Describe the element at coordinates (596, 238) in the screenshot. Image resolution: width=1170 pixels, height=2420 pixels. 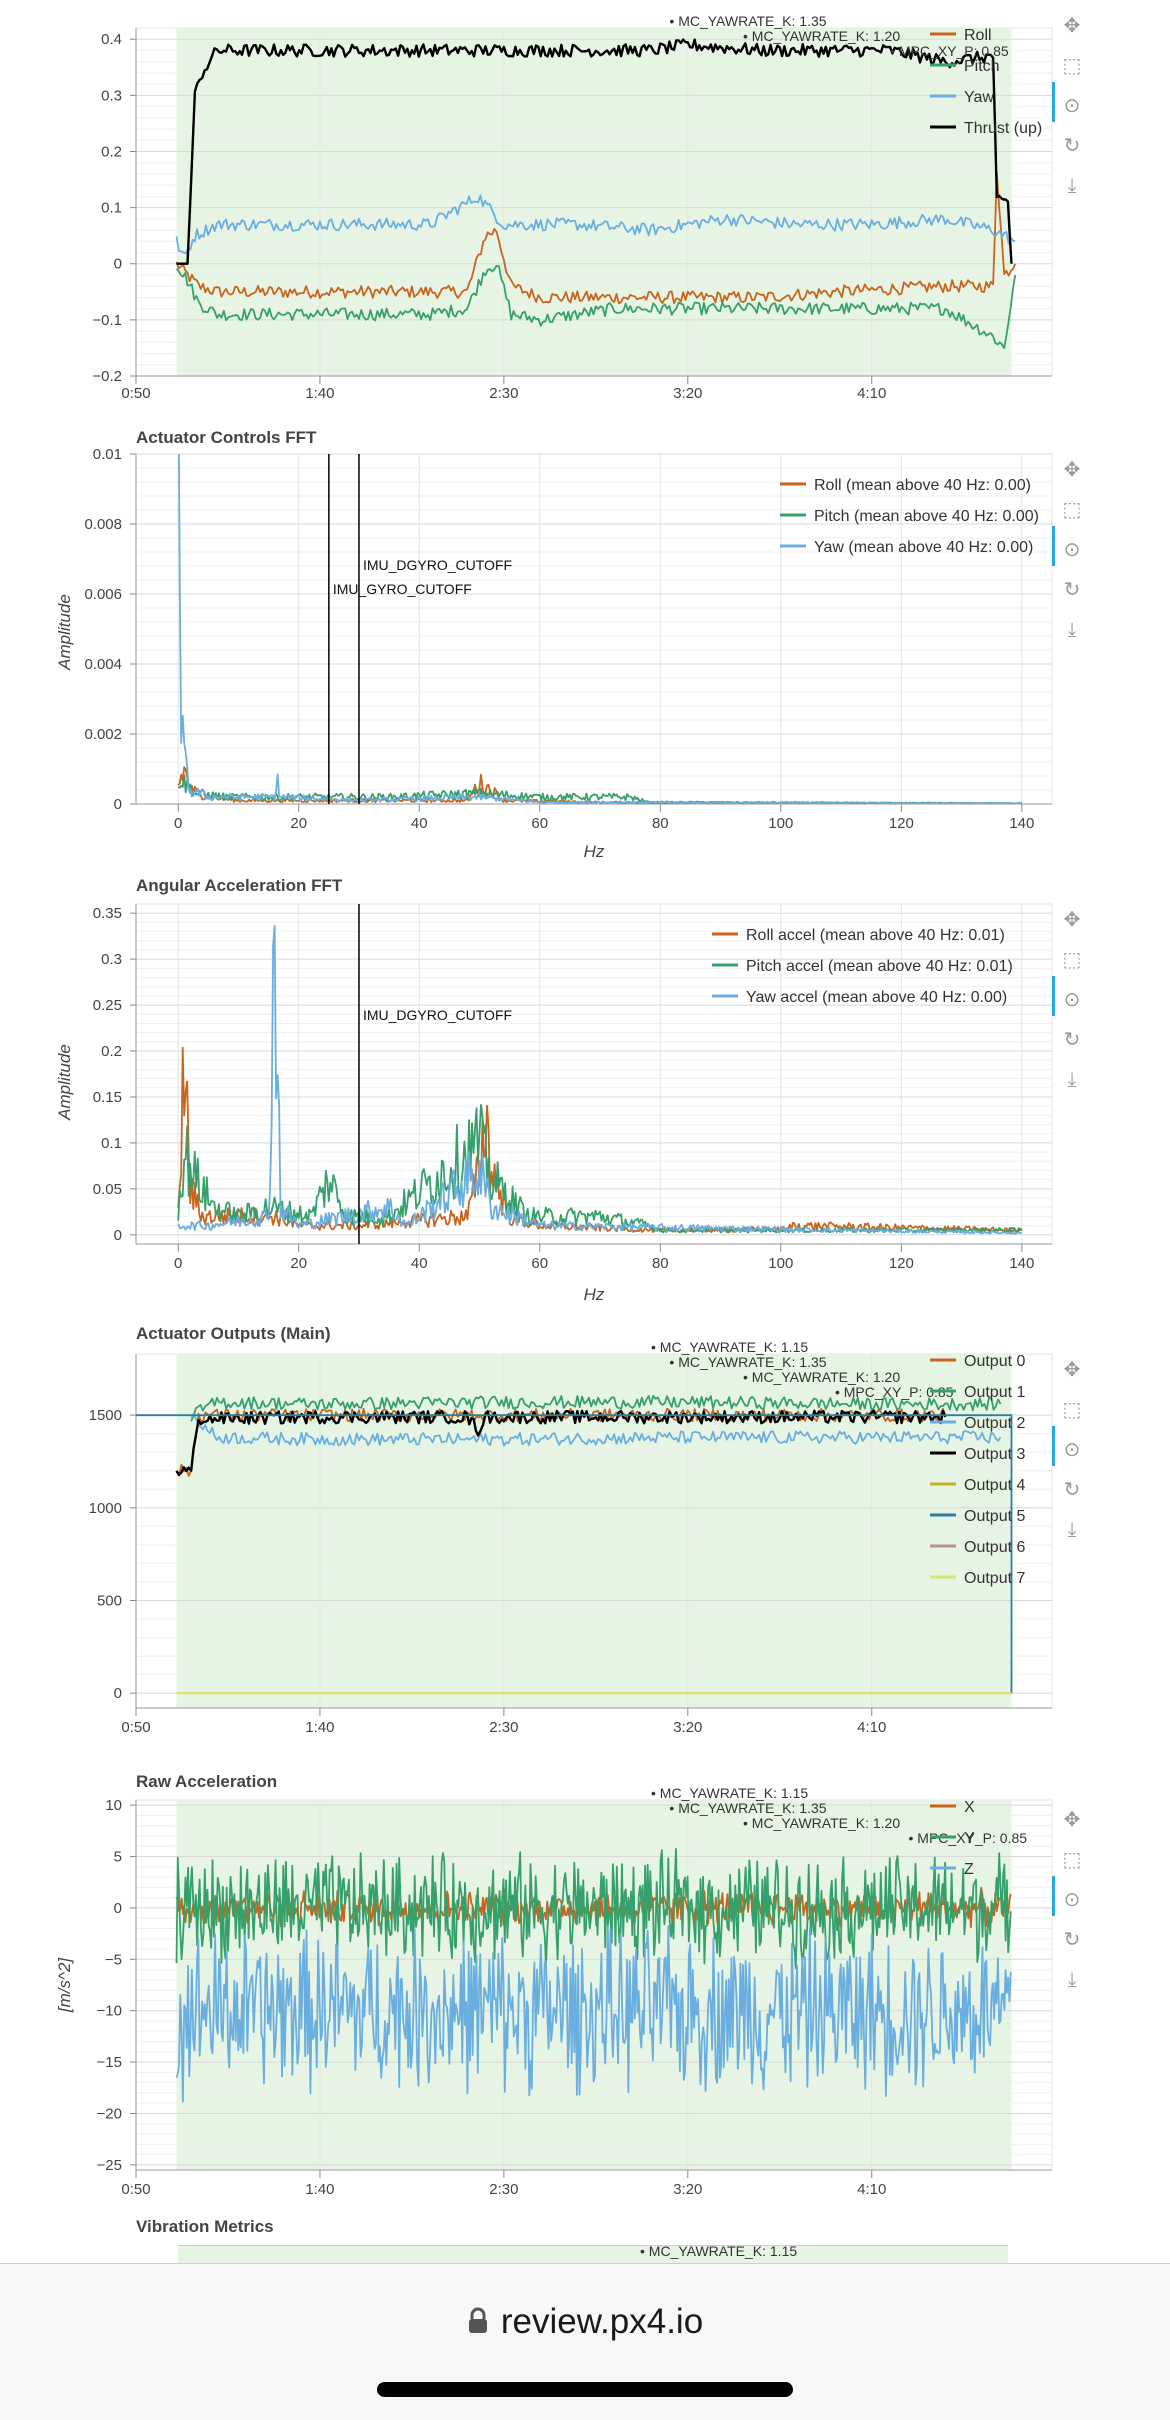
I see `series-line-roll` at that location.